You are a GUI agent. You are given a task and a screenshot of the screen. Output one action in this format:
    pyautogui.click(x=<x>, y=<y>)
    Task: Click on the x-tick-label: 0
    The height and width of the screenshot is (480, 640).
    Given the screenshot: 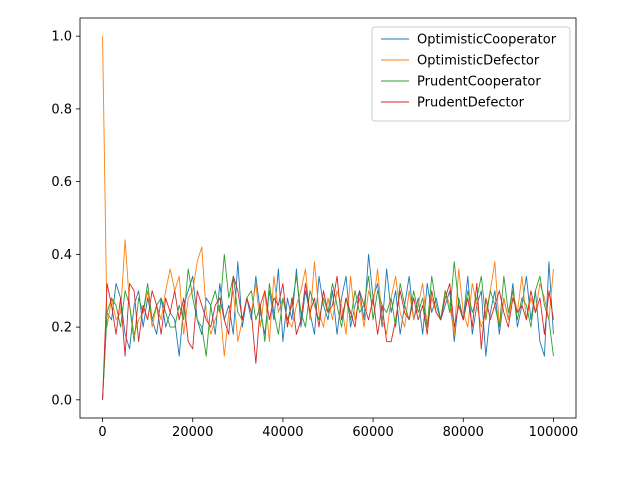 What is the action you would take?
    pyautogui.click(x=102, y=432)
    